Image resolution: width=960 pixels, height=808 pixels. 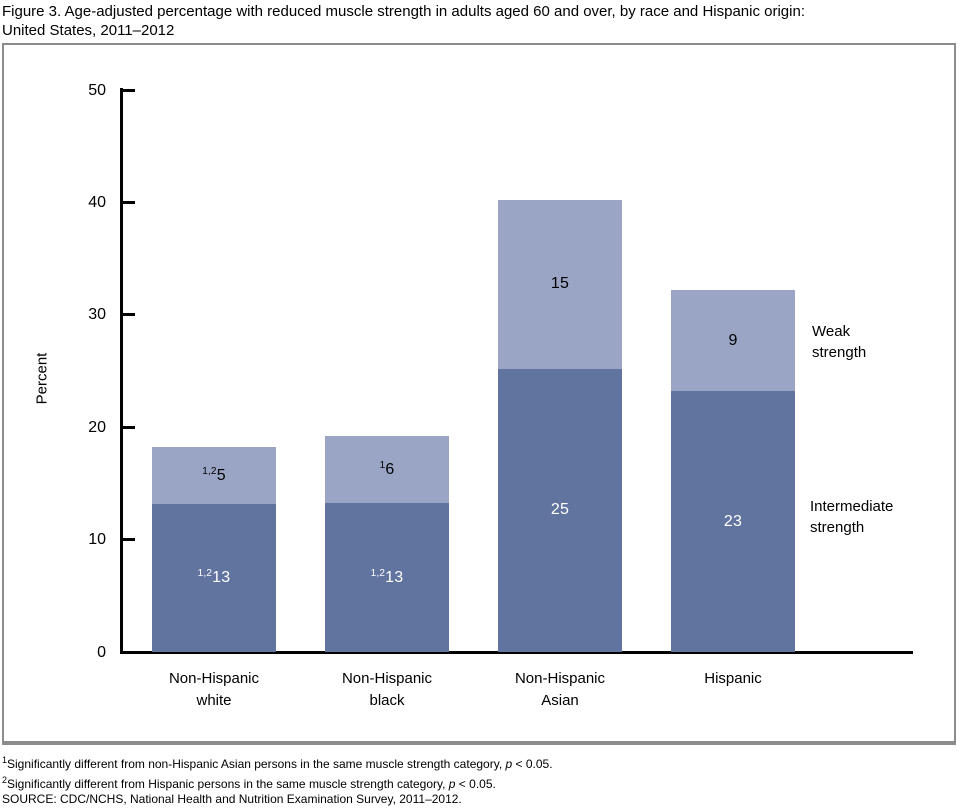 I want to click on y-tick-label: 50, so click(x=97, y=90).